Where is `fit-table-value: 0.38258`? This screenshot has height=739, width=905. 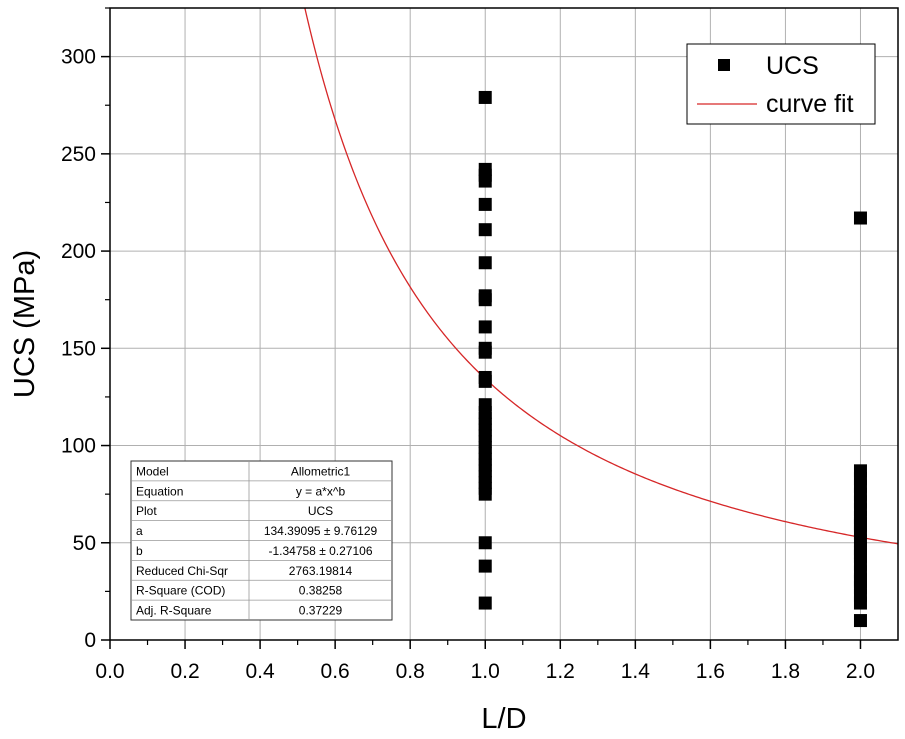 fit-table-value: 0.38258 is located at coordinates (321, 591).